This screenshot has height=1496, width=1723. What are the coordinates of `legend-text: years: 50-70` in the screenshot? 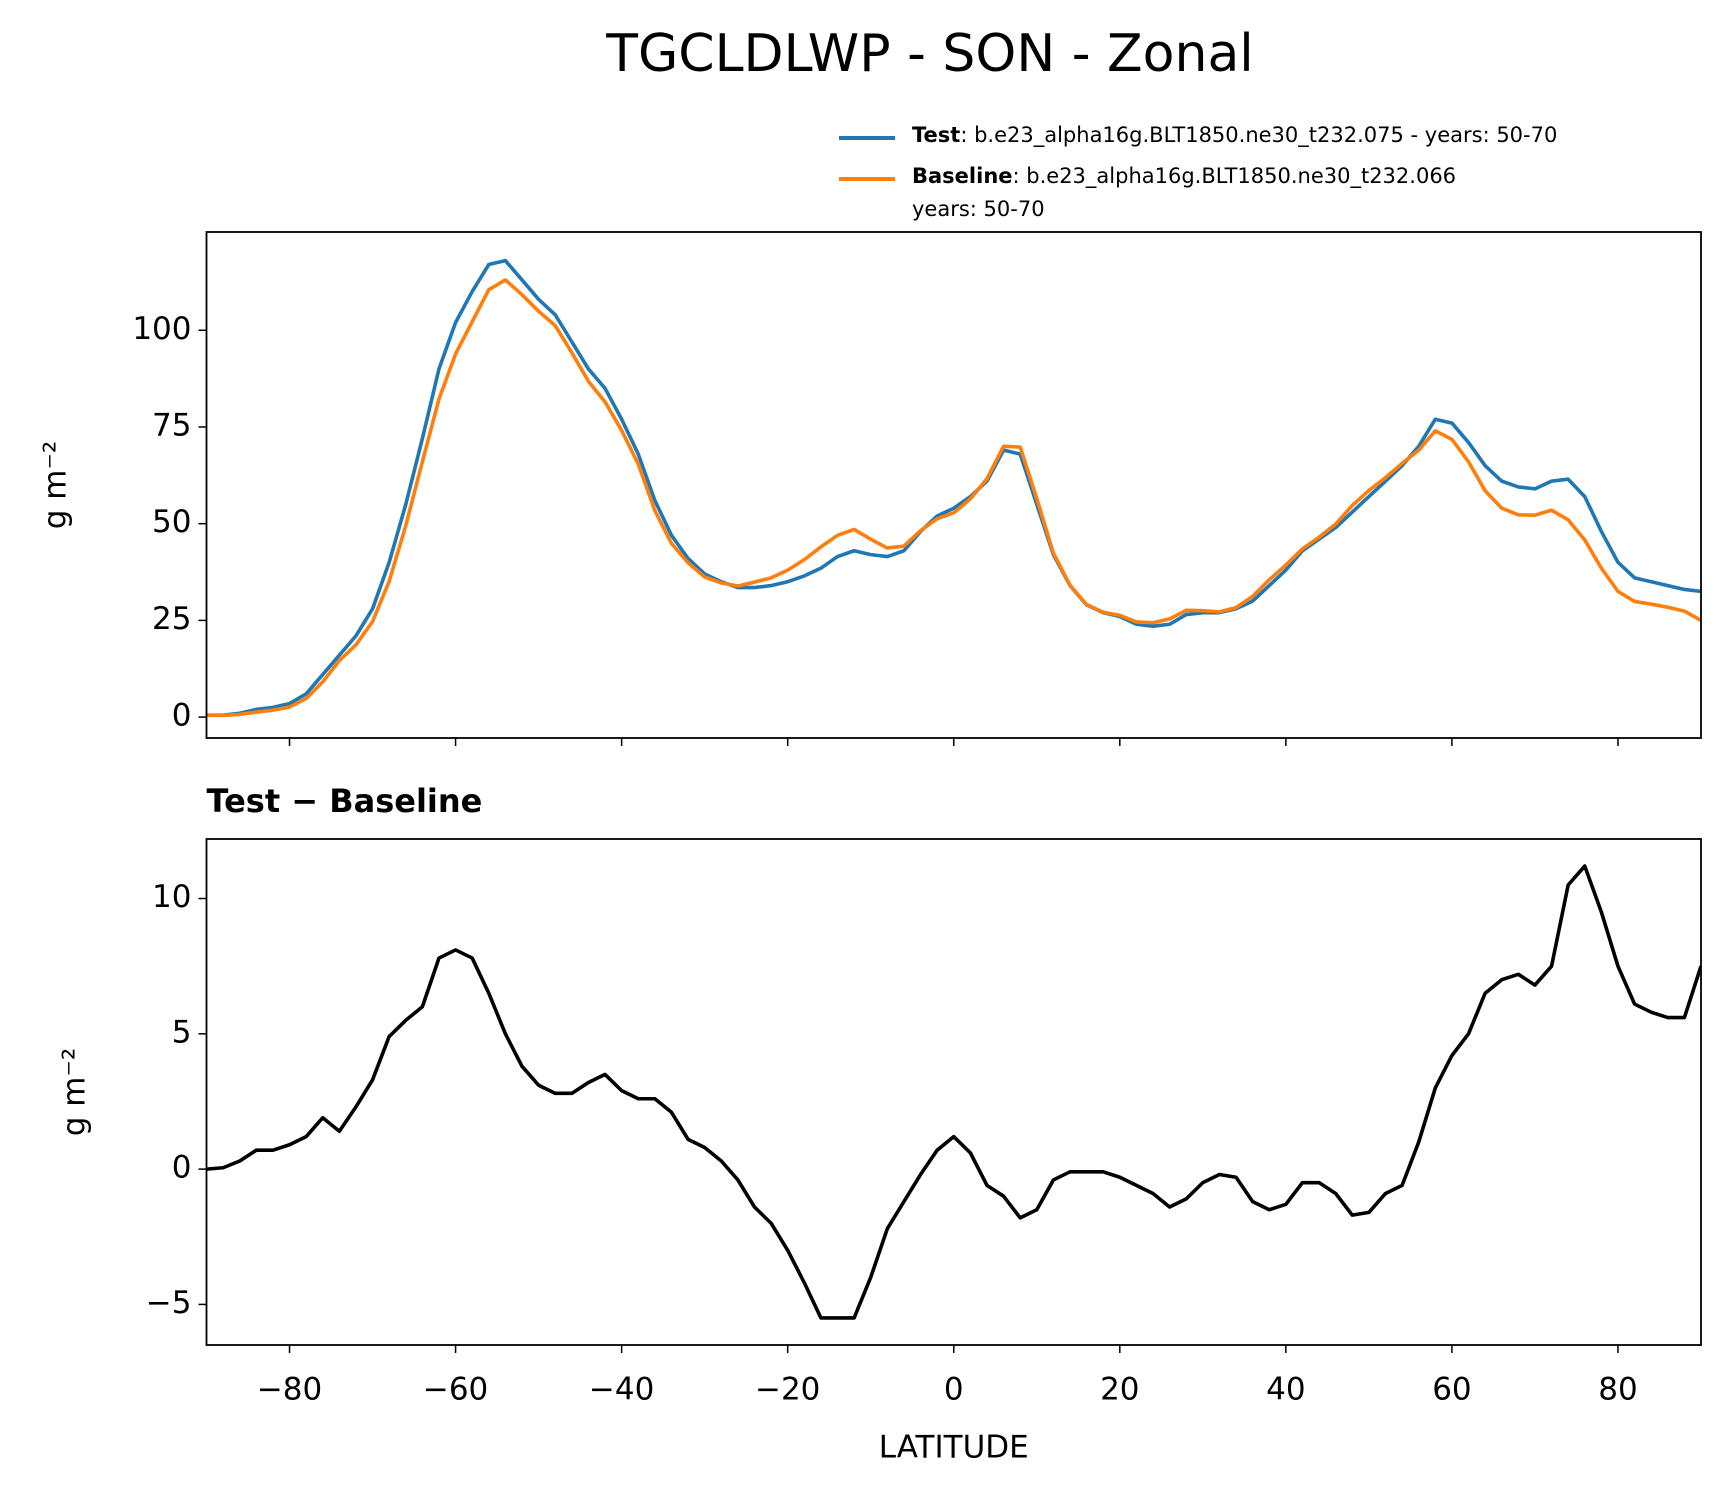 It's located at (978, 209).